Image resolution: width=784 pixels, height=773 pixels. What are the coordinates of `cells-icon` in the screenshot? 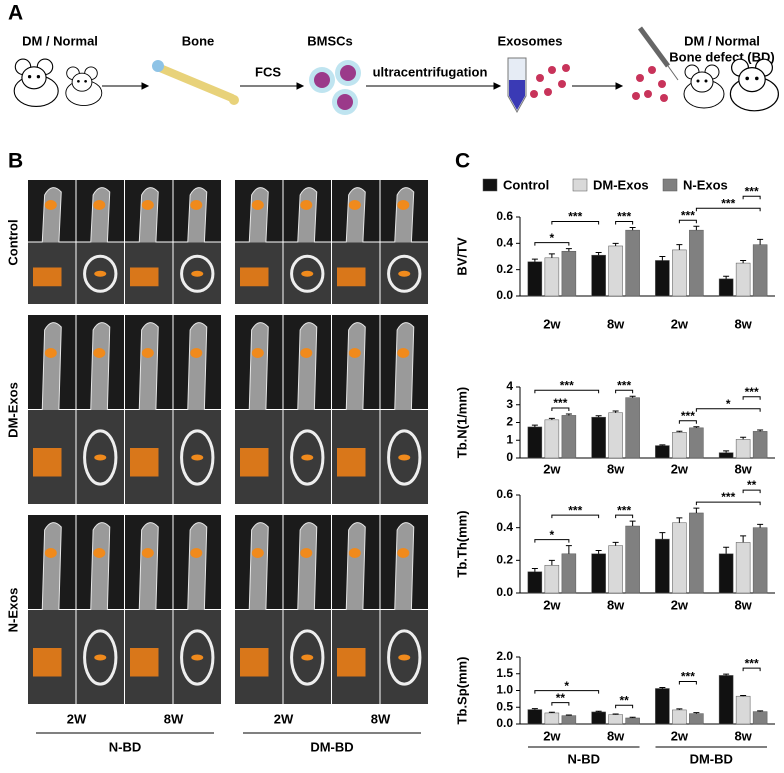 It's located at (335, 87).